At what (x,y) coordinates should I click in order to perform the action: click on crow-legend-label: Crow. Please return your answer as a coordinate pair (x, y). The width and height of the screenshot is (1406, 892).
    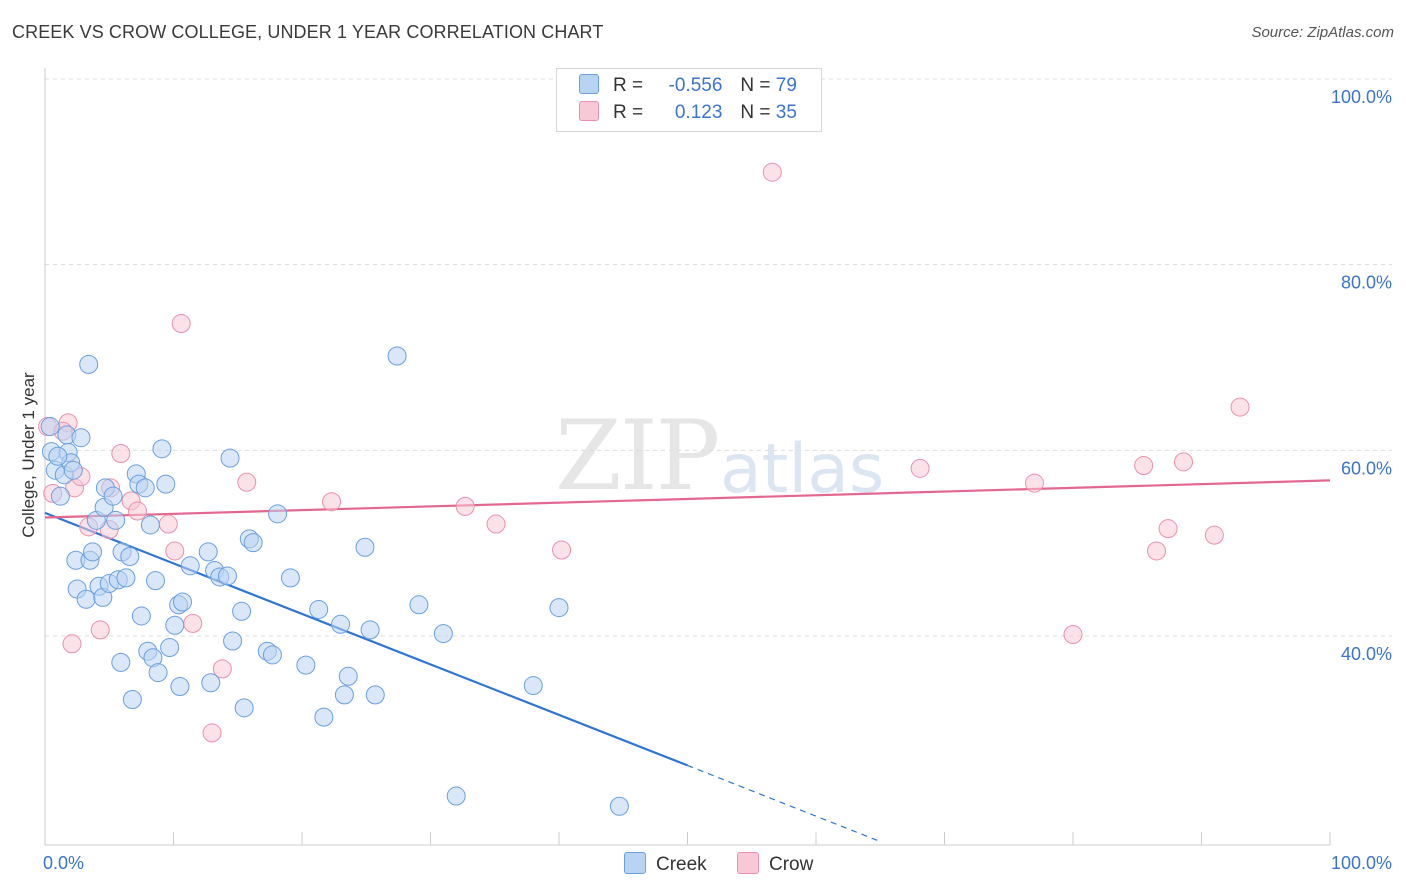
    Looking at the image, I should click on (791, 864).